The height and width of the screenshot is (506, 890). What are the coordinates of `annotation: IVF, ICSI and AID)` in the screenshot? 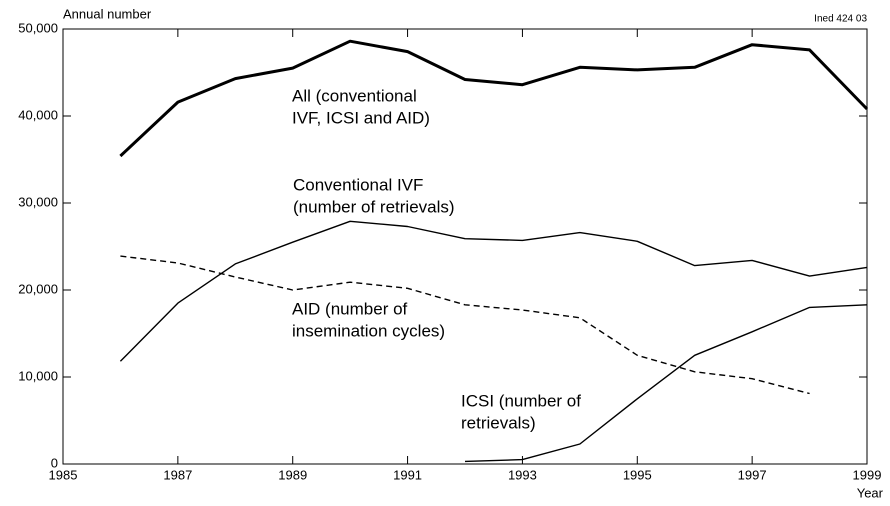 It's located at (361, 117).